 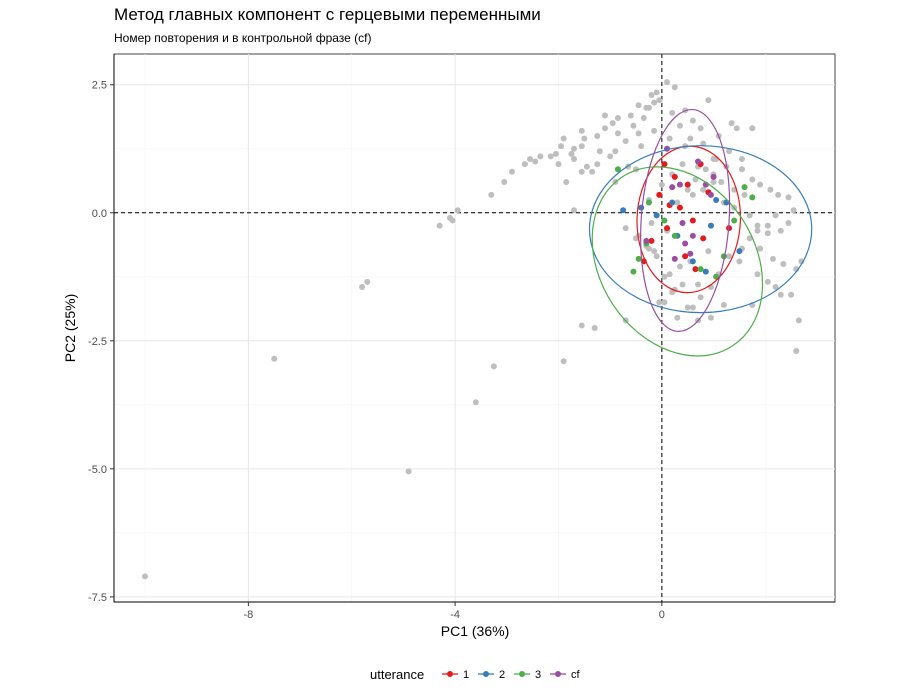 I want to click on series-points, so click(x=685, y=212).